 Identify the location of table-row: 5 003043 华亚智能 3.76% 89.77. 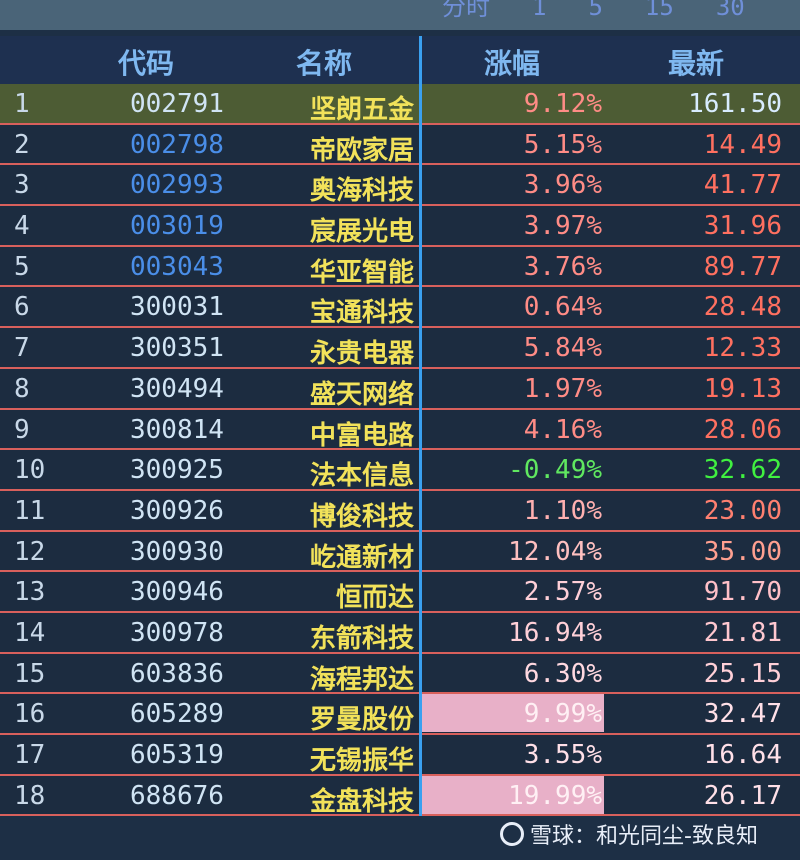
(400, 267).